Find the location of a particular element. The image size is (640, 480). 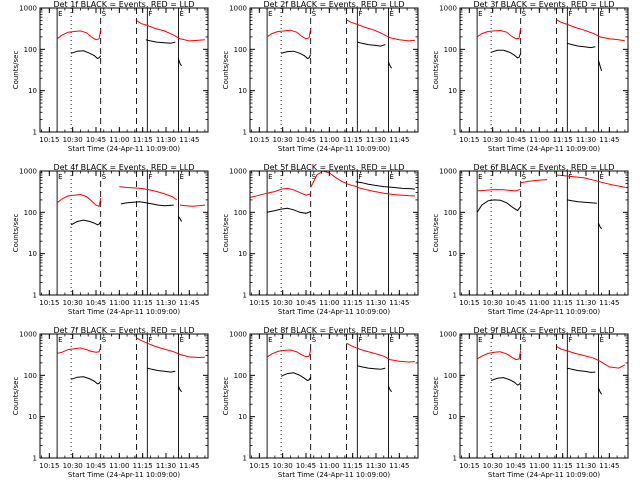

chart-title: Det 5f BLACK = Events, RED = LLD is located at coordinates (333, 167).